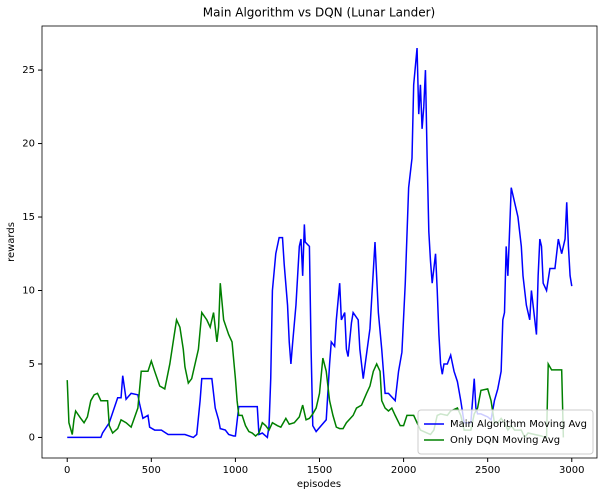  I want to click on x-axis-label: episodes, so click(319, 484).